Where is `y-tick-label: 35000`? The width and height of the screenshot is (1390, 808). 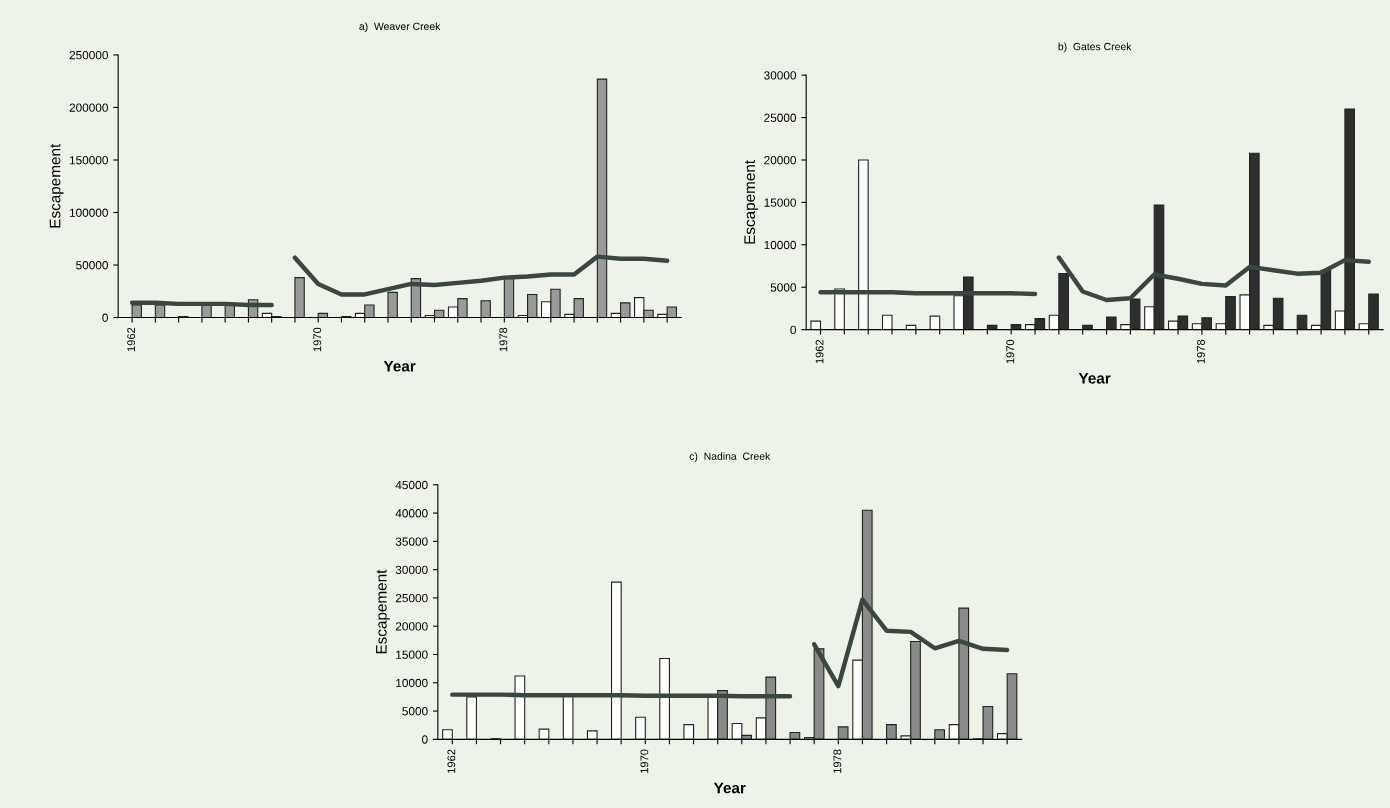
y-tick-label: 35000 is located at coordinates (411, 541).